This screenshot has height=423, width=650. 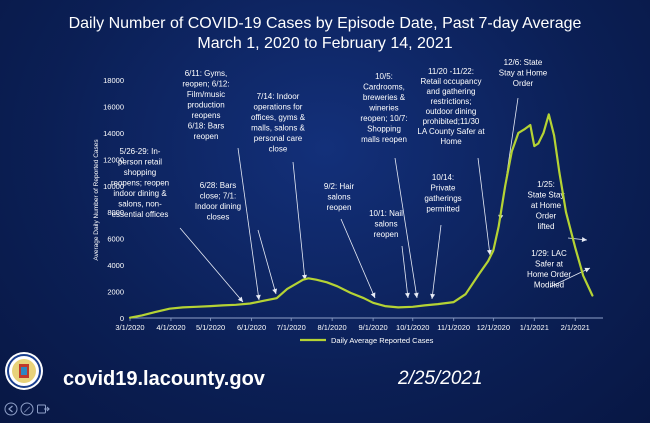 What do you see at coordinates (115, 239) in the screenshot?
I see `y-tick-label: 6000` at bounding box center [115, 239].